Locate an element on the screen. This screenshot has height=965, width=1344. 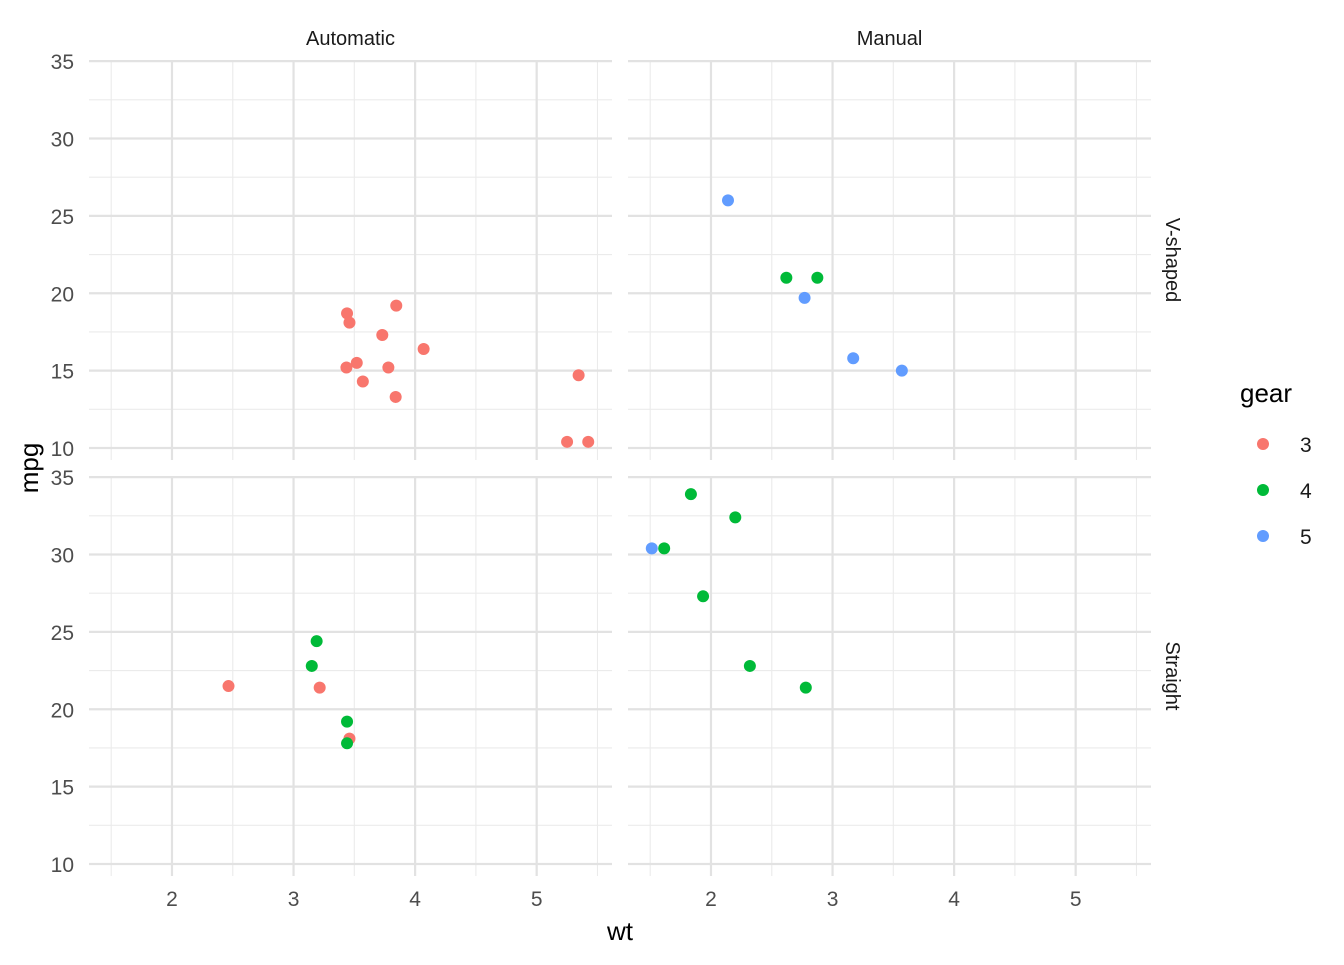
legend-label-3: 3 is located at coordinates (1306, 445).